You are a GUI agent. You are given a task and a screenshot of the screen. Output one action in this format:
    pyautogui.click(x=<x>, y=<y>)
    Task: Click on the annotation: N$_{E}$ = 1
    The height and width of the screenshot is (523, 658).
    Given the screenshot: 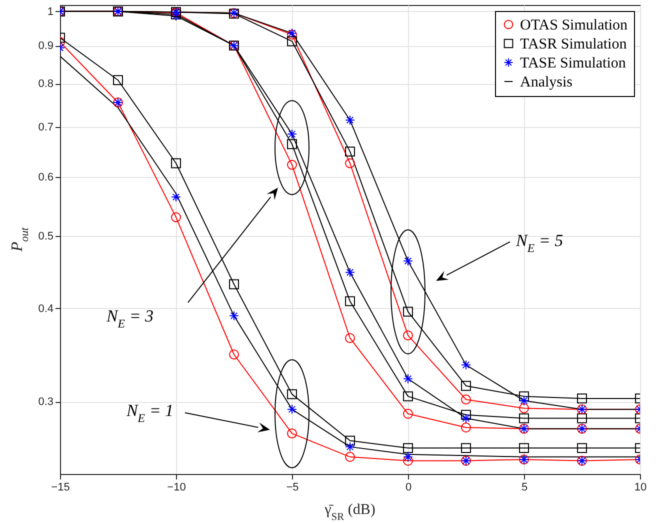 What is the action you would take?
    pyautogui.click(x=149, y=412)
    